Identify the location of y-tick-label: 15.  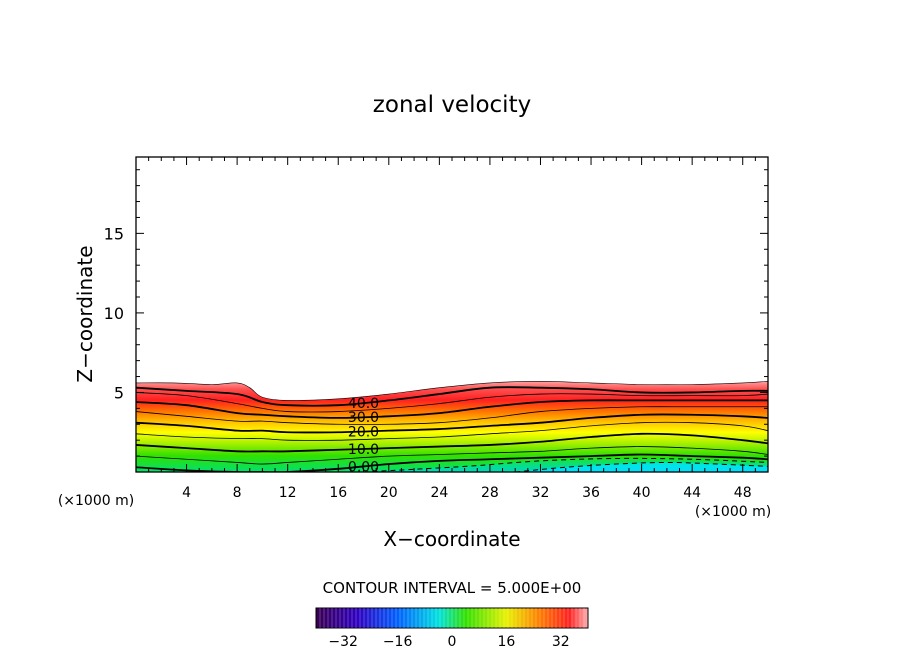
(114, 233).